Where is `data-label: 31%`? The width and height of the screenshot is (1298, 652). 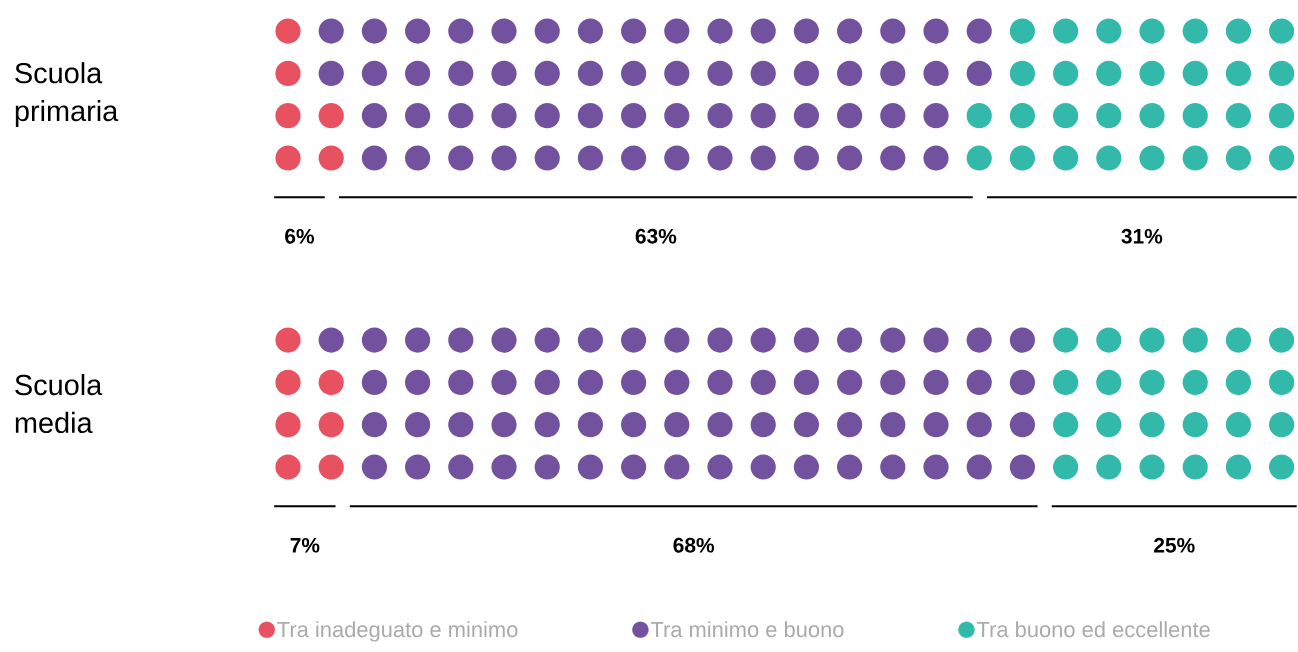 data-label: 31% is located at coordinates (1142, 236).